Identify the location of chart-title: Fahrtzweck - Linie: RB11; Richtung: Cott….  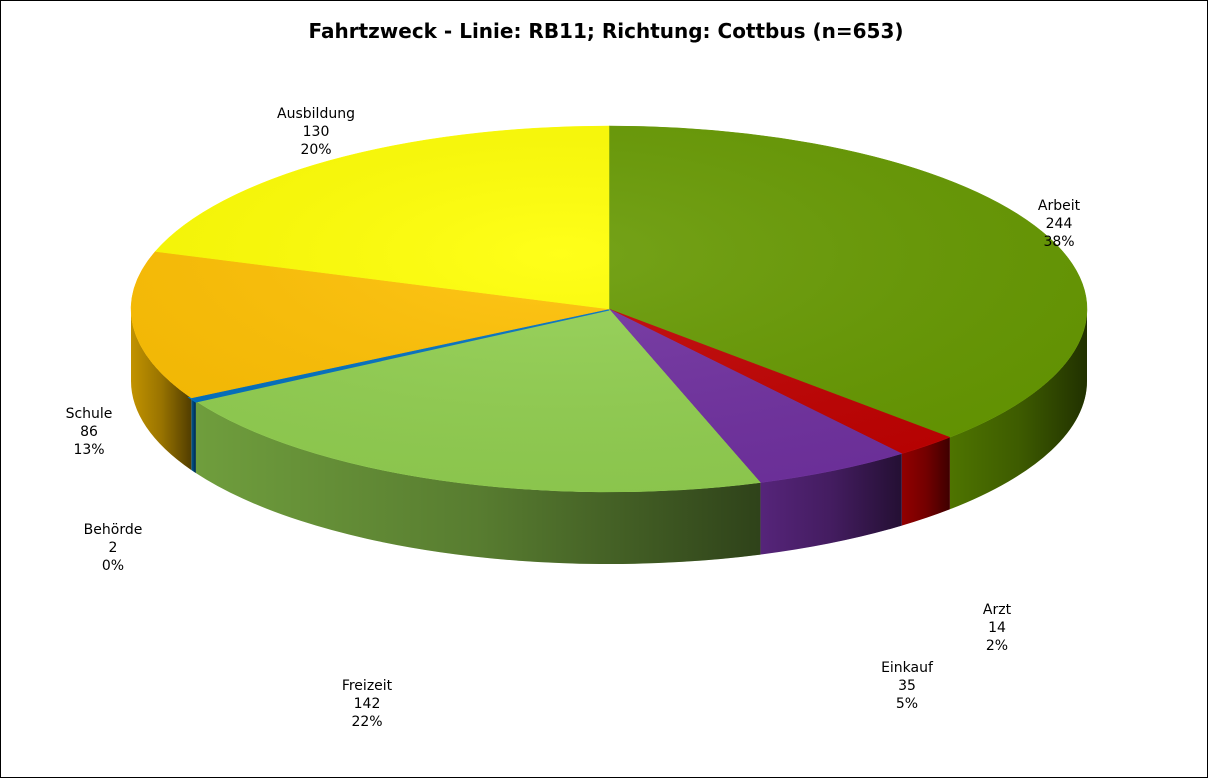
(606, 31).